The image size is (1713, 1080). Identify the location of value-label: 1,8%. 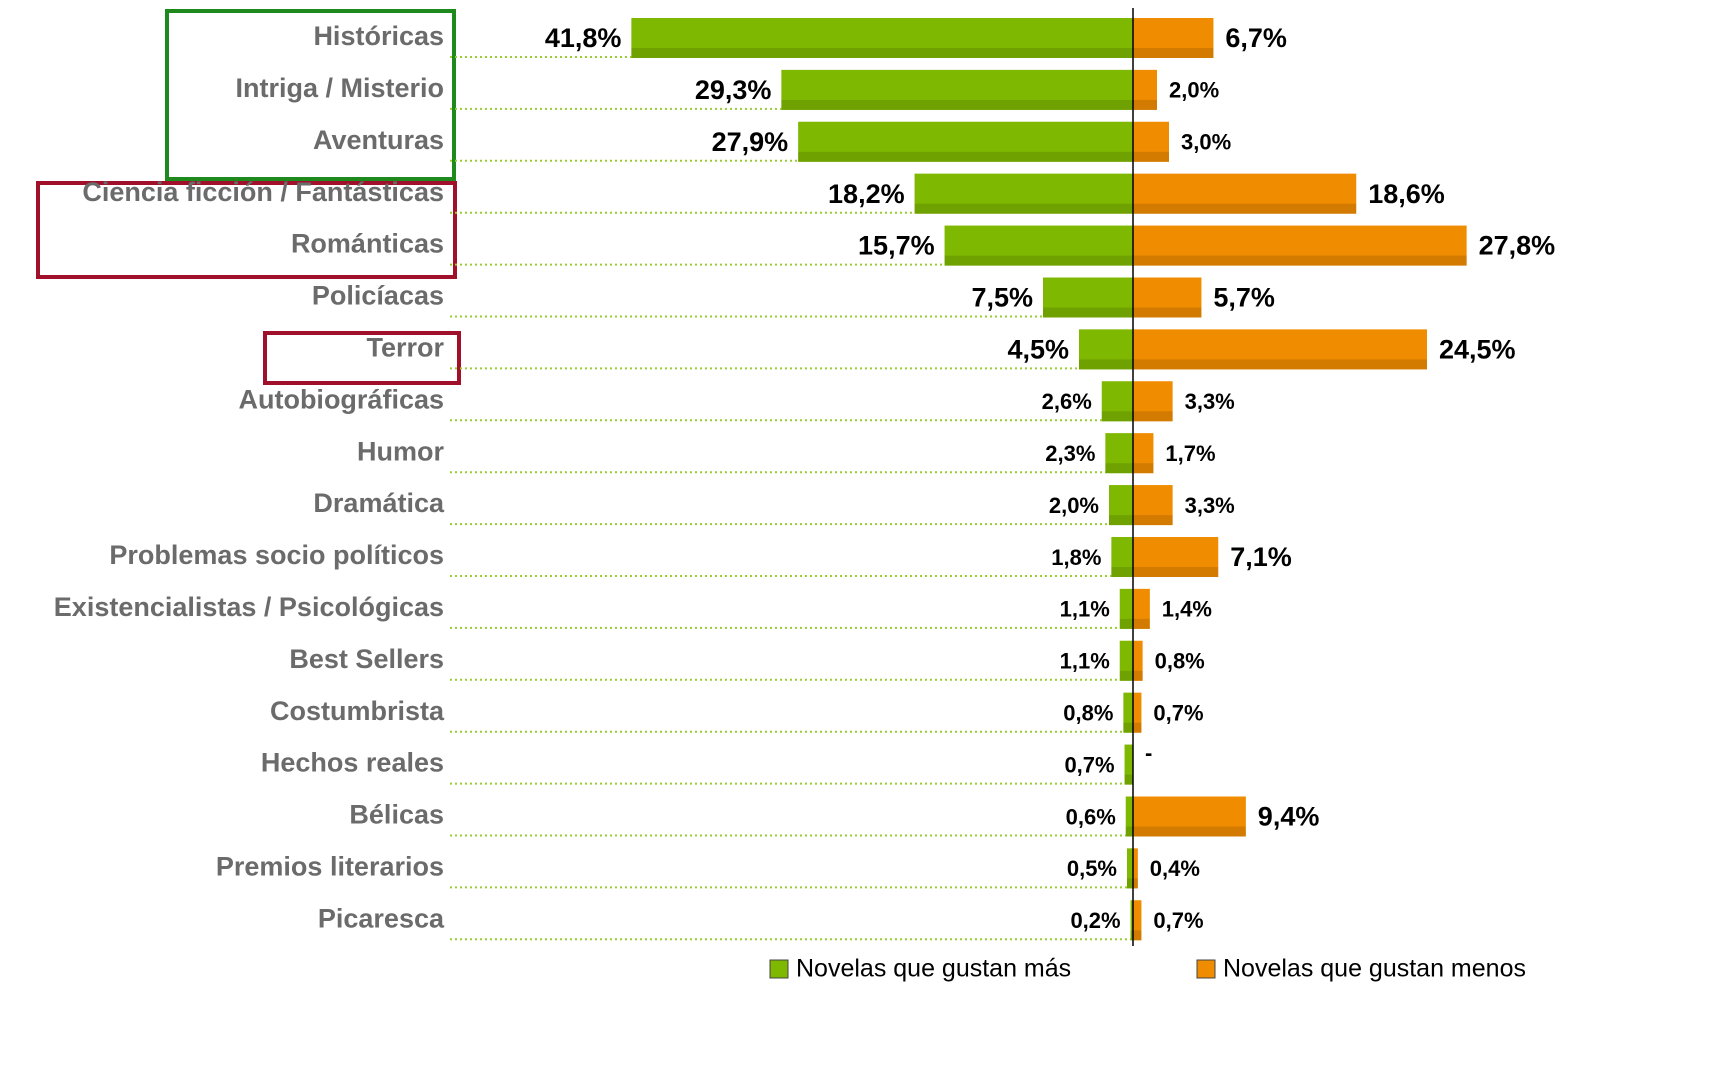
(1076, 557).